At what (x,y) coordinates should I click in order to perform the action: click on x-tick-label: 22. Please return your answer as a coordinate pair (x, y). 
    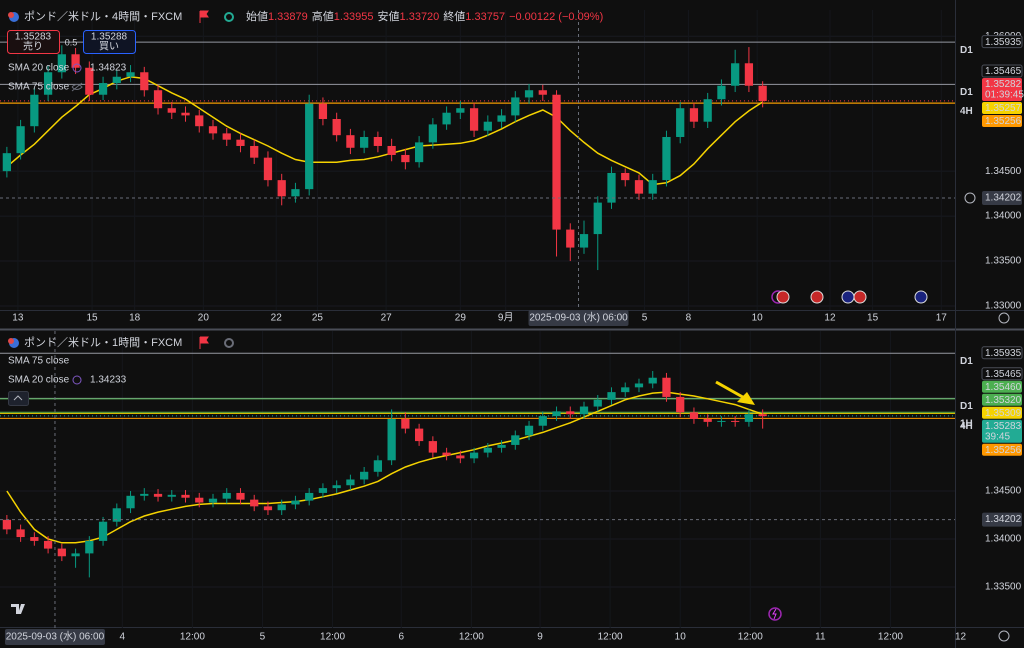
    Looking at the image, I should click on (277, 318).